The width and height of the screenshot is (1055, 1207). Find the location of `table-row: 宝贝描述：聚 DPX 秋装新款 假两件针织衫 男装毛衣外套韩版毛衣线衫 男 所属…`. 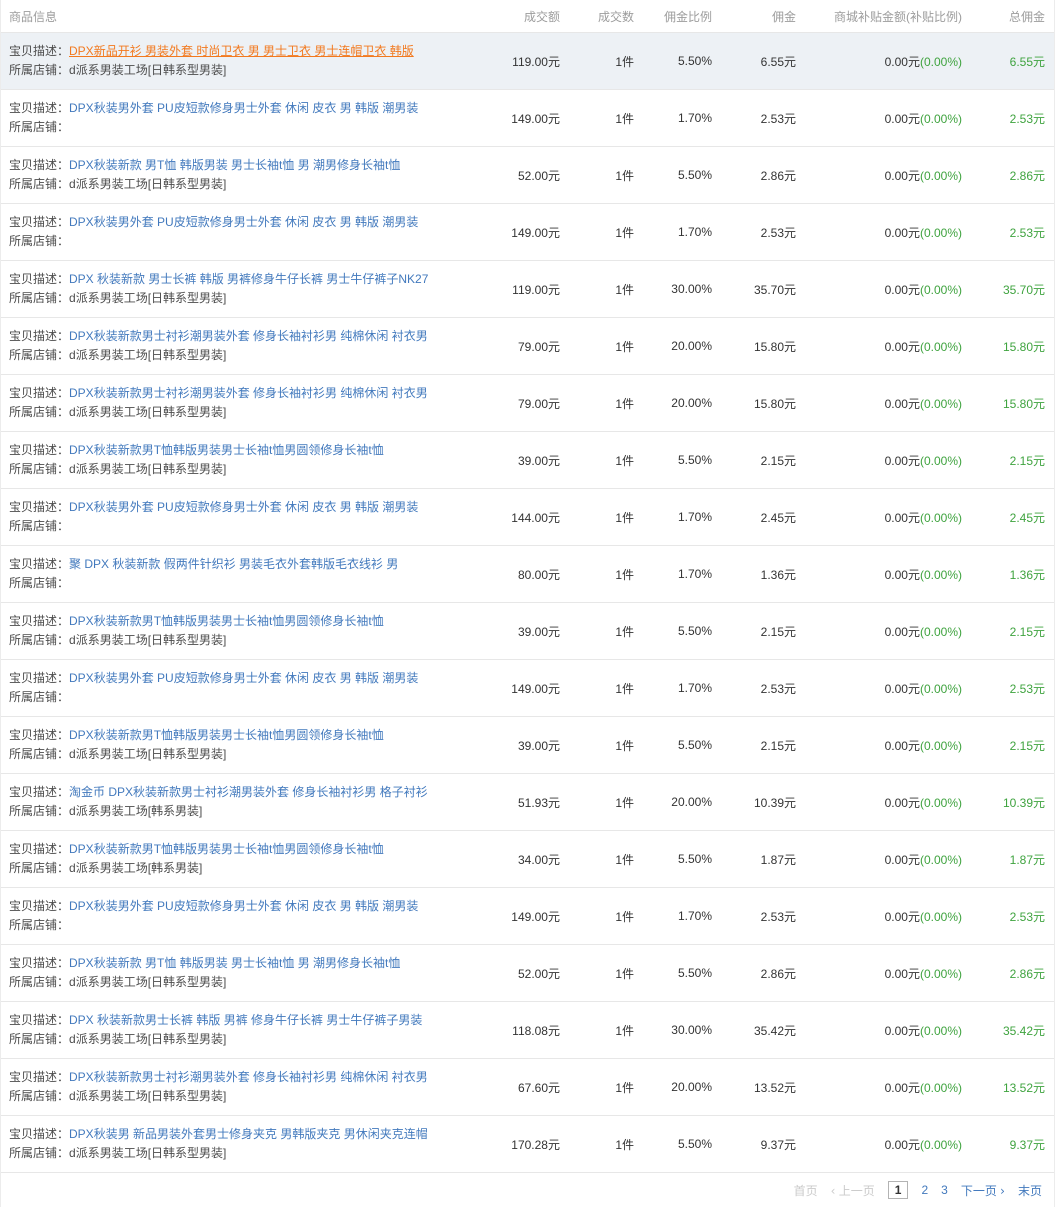

table-row: 宝贝描述：聚 DPX 秋装新款 假两件针织衫 男装毛衣外套韩版毛衣线衫 男 所属… is located at coordinates (527, 574).